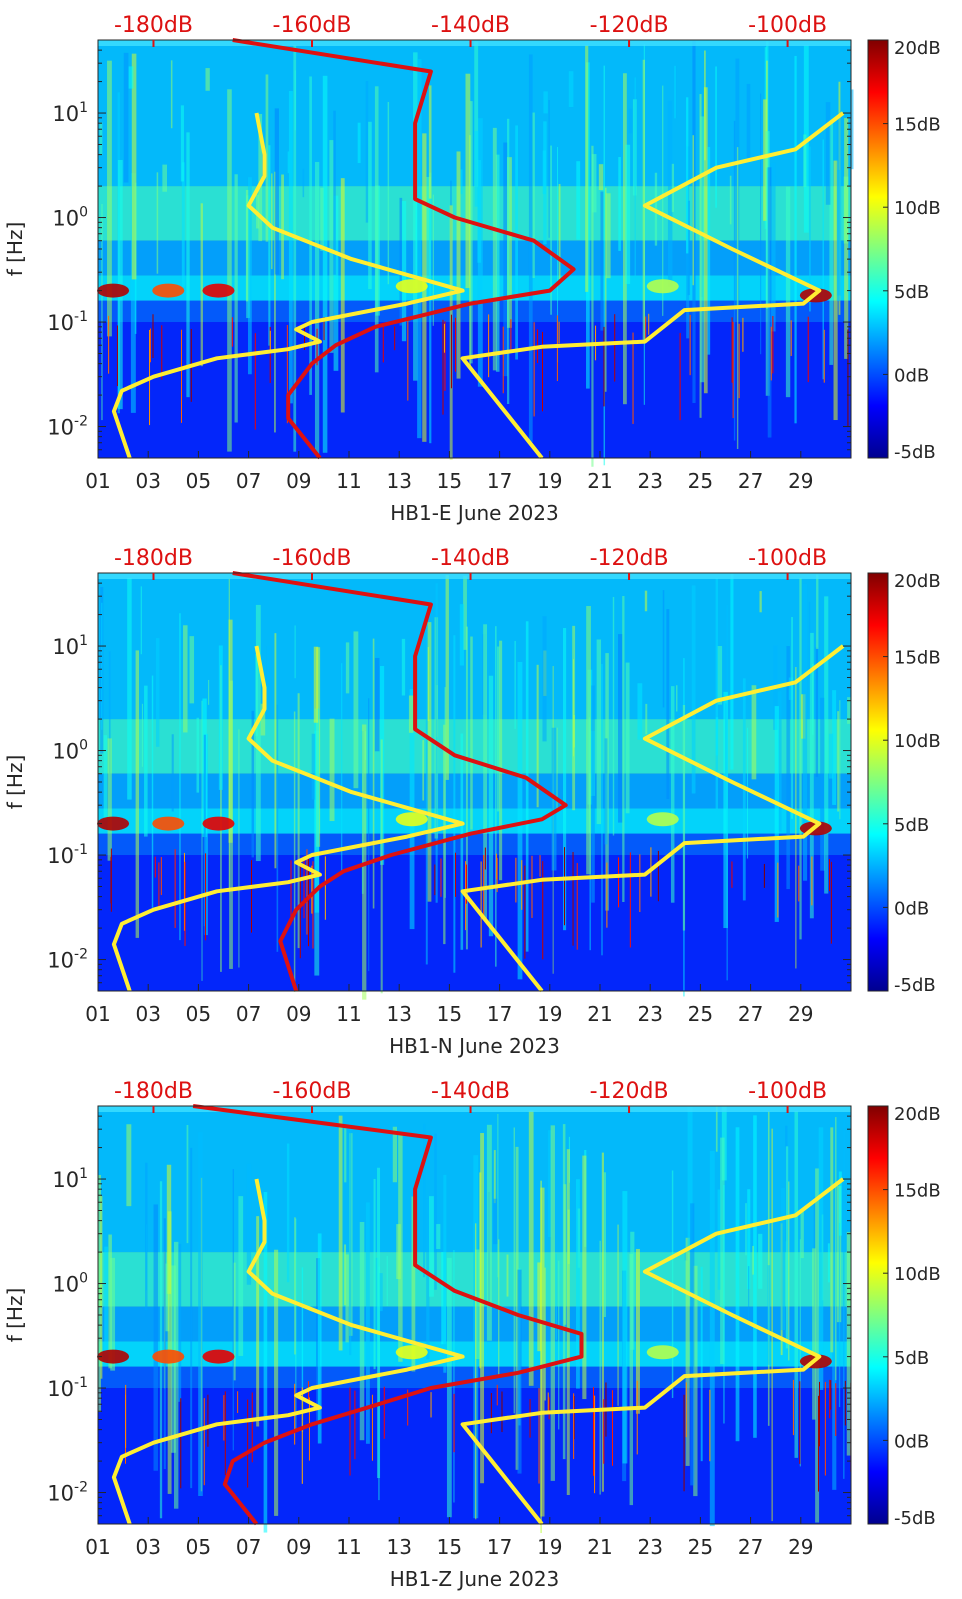 This screenshot has height=1599, width=962. I want to click on x-axis-label: HB1-Z June 2023, so click(475, 1579).